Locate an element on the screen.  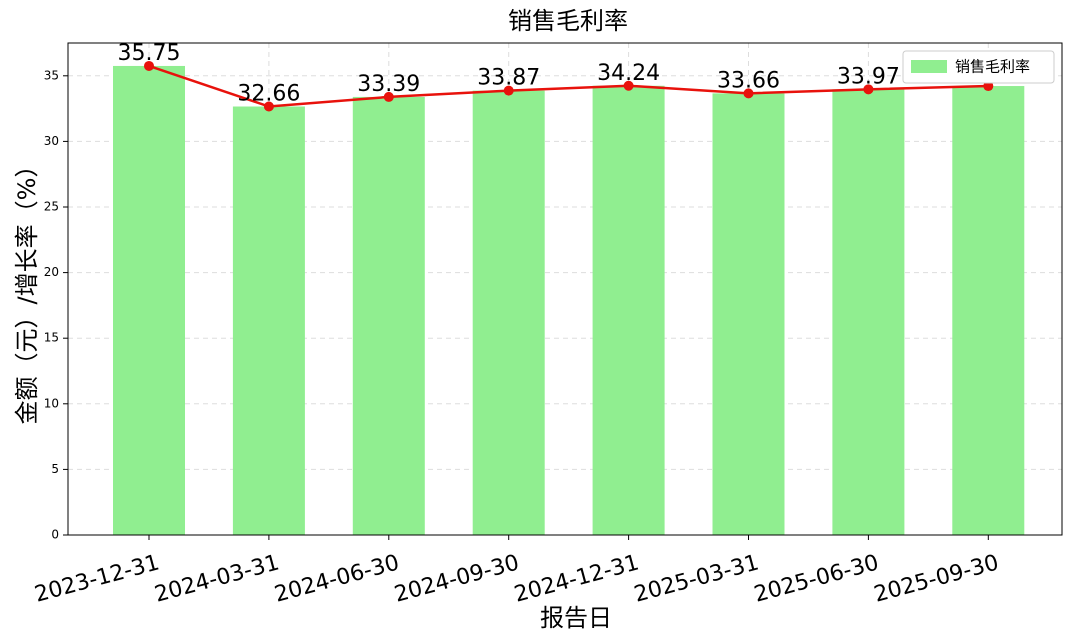
data-label: 33.87 is located at coordinates (508, 78).